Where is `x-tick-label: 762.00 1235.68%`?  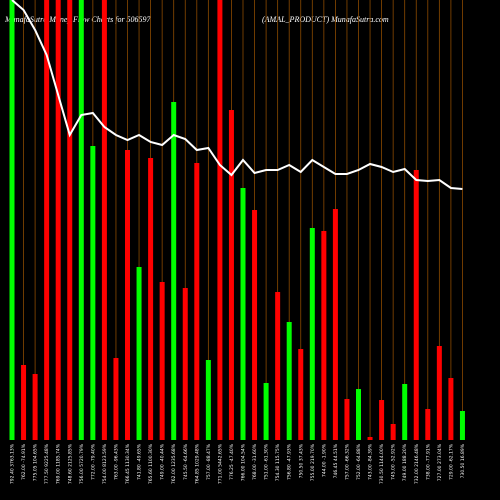 x-tick-label: 762.00 1235.68% is located at coordinates (174, 463).